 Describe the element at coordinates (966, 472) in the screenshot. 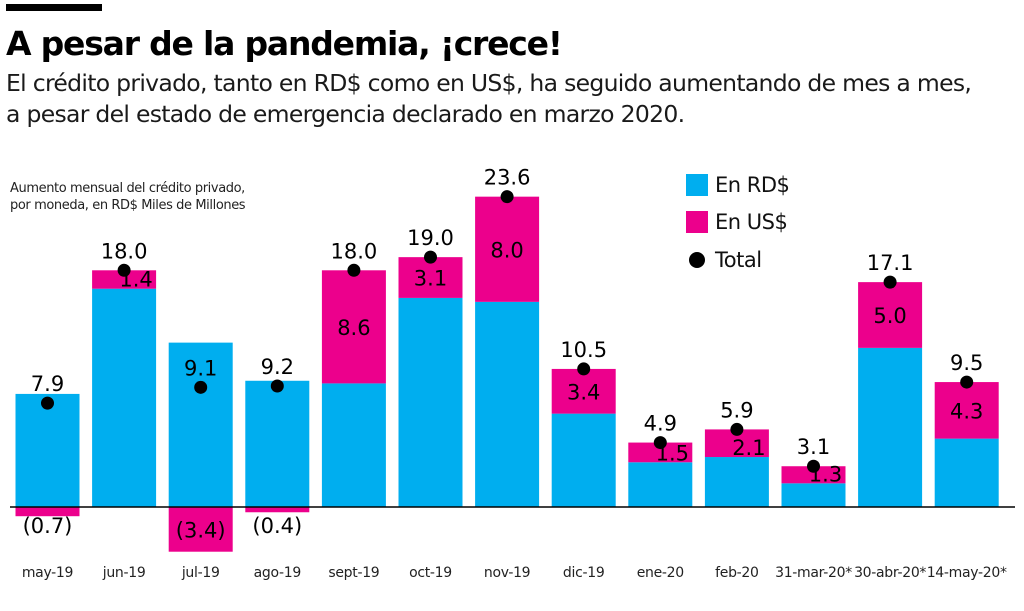

I see `bar-rd-14-may-20*` at that location.